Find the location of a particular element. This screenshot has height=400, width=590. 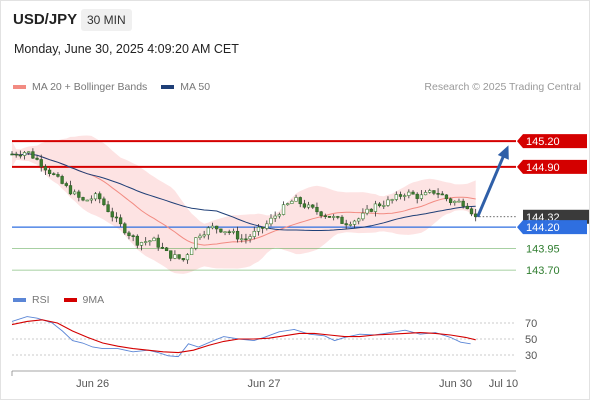

rsi-legend: RSI 9MA is located at coordinates (65, 300).